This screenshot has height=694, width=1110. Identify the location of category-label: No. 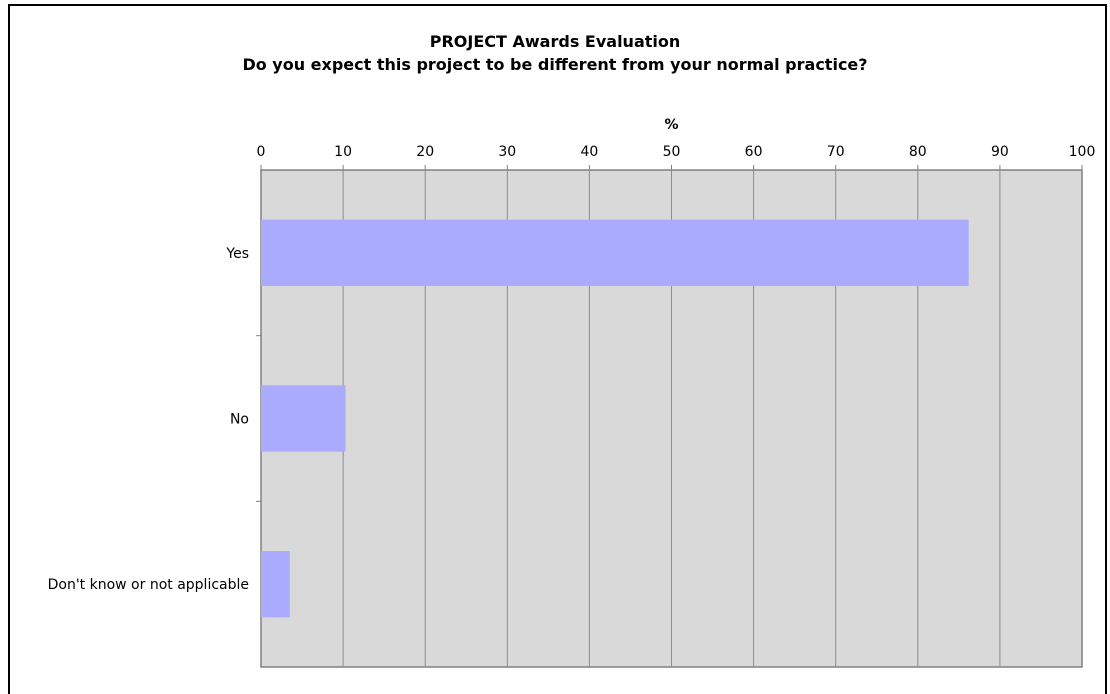
(239, 420).